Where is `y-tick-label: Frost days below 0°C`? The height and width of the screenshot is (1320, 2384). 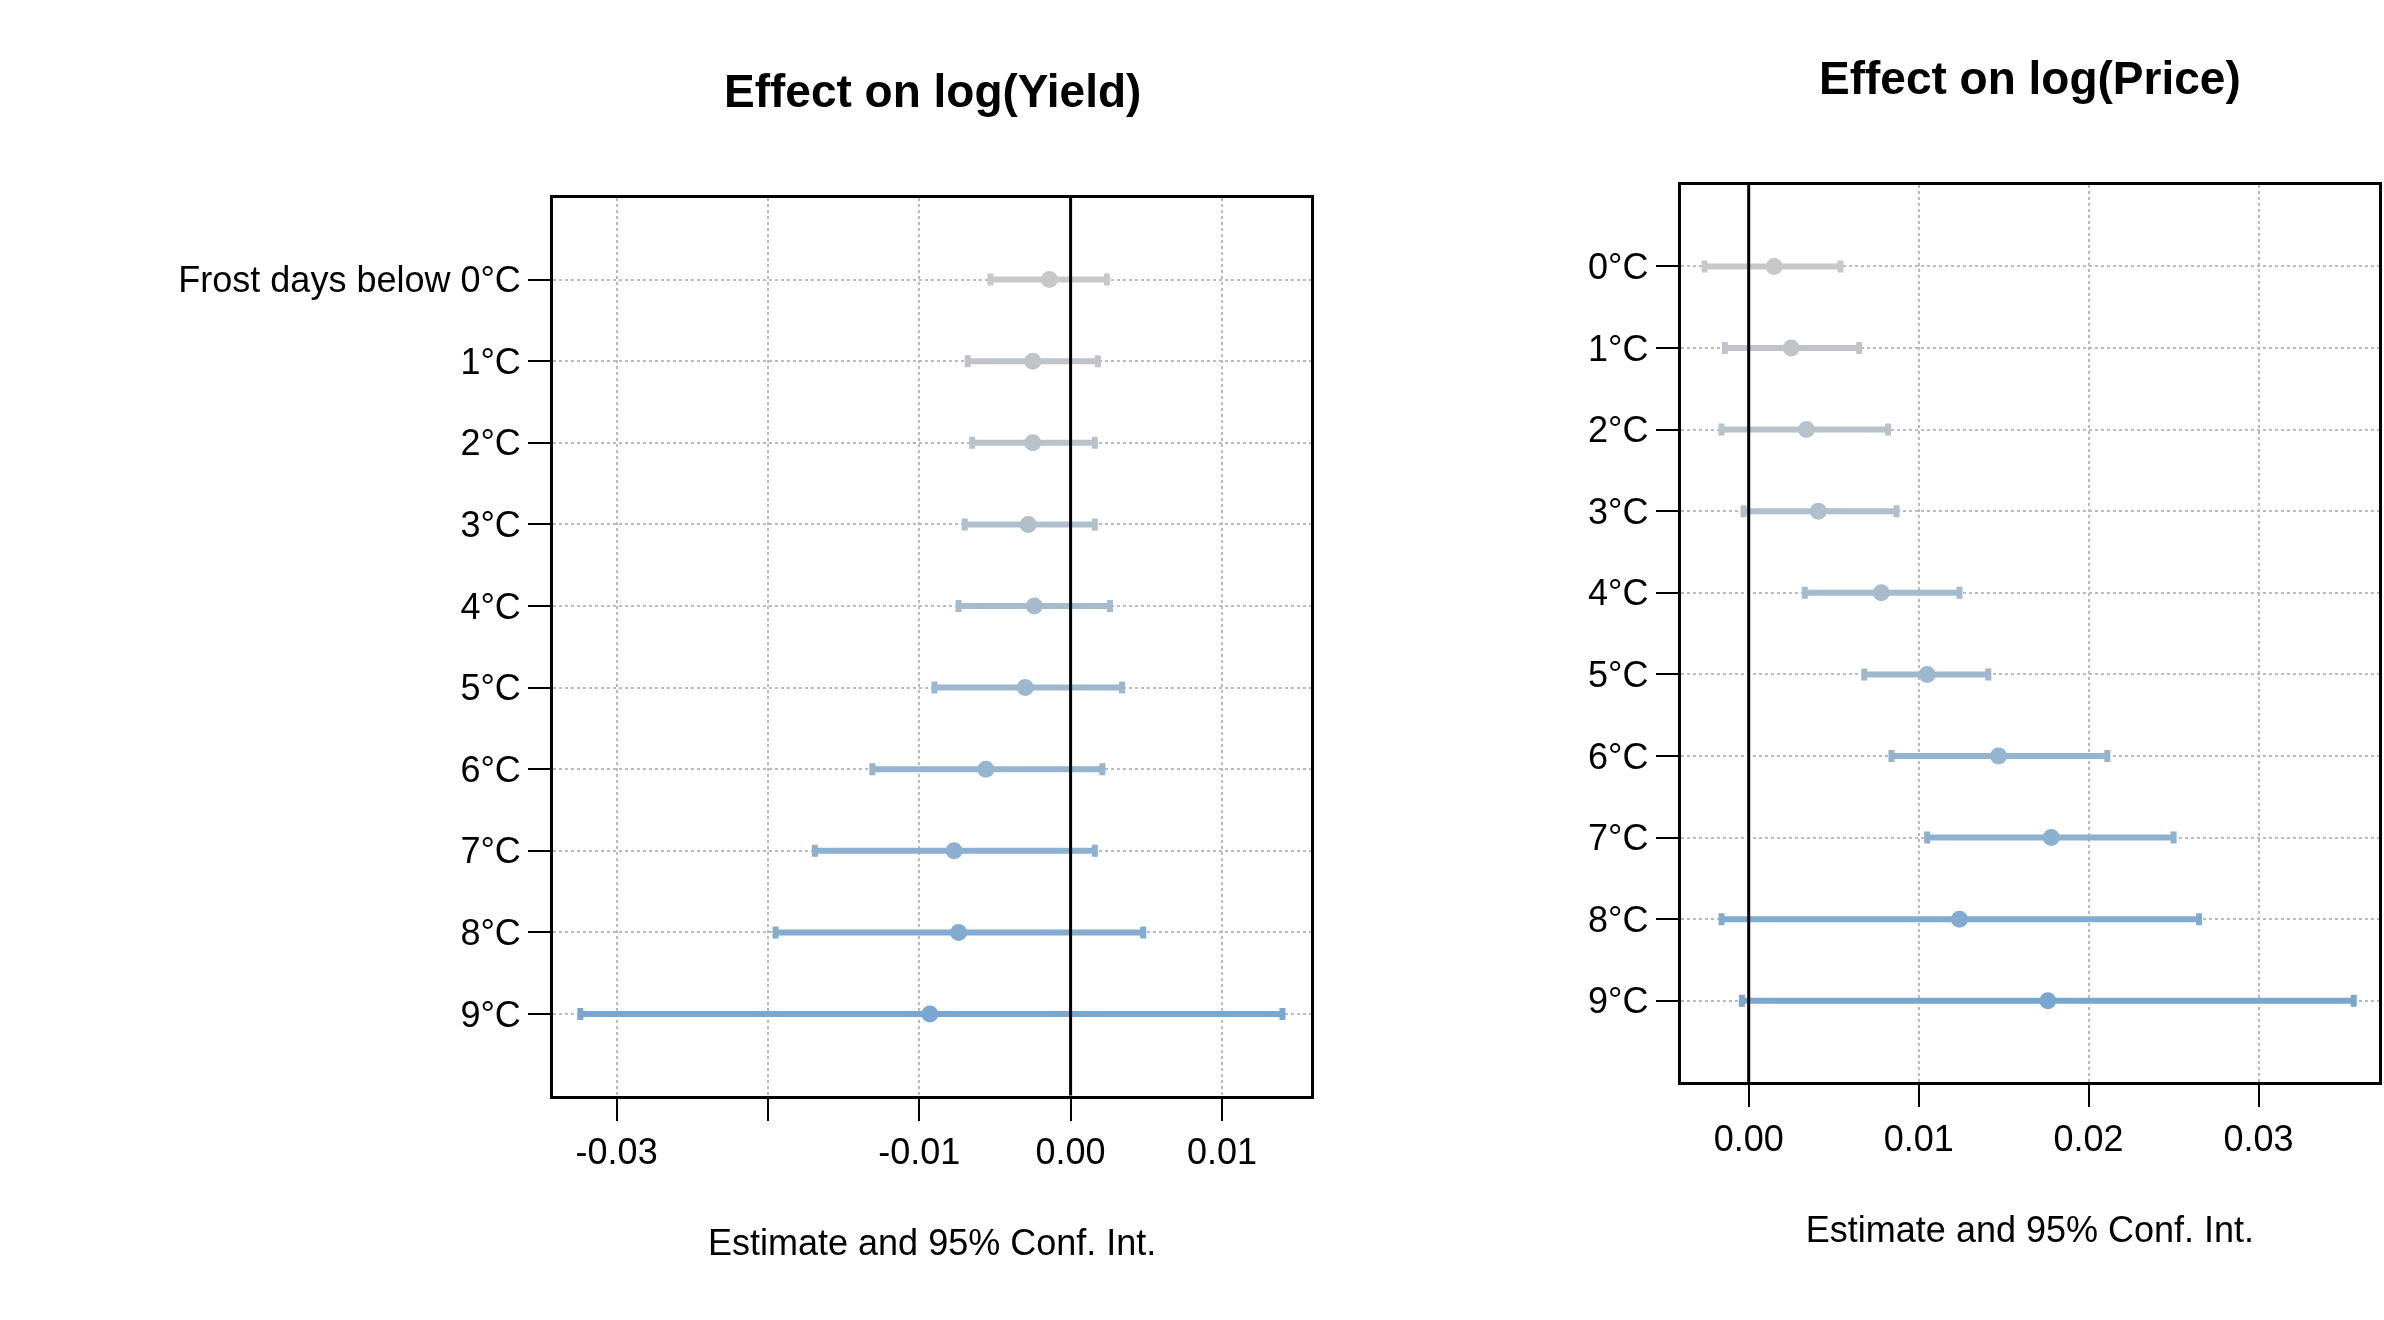 y-tick-label: Frost days below 0°C is located at coordinates (349, 280).